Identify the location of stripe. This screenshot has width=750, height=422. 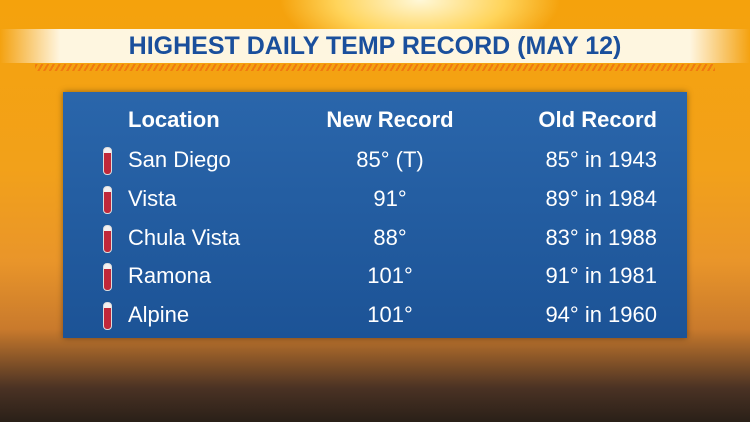
(375, 67).